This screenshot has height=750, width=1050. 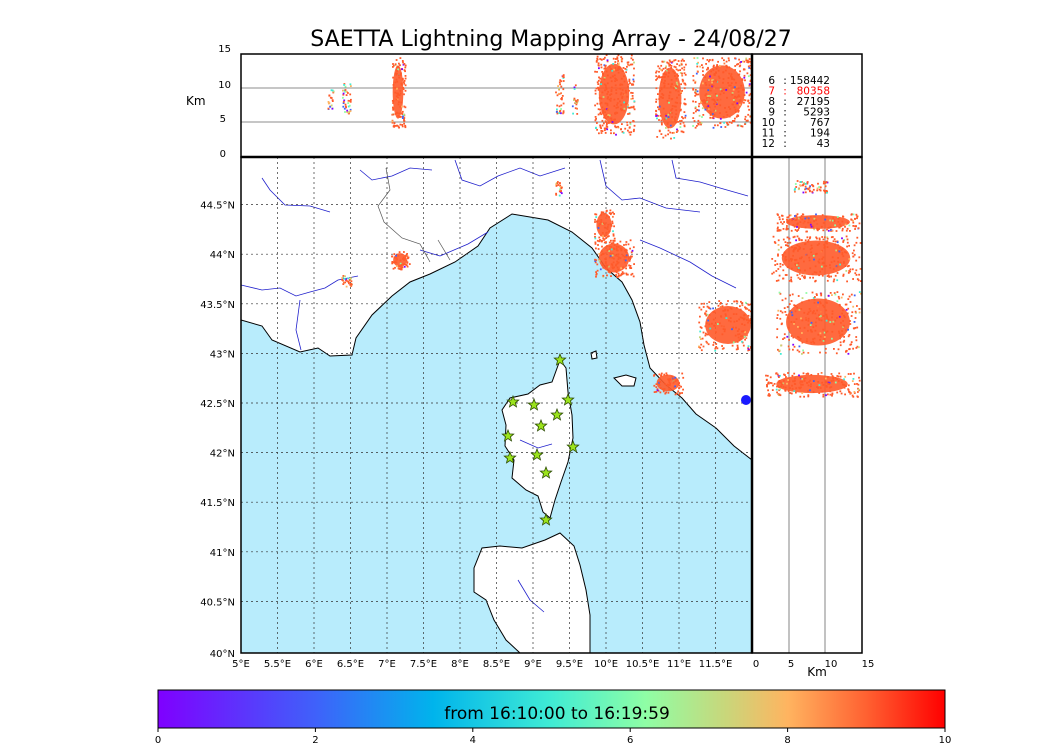 I want to click on altitude-column-c, so click(x=399, y=93).